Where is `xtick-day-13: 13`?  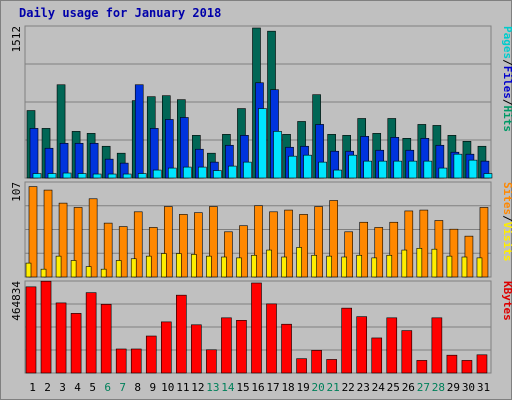
xtick-day-13: 13 is located at coordinates (212, 387).